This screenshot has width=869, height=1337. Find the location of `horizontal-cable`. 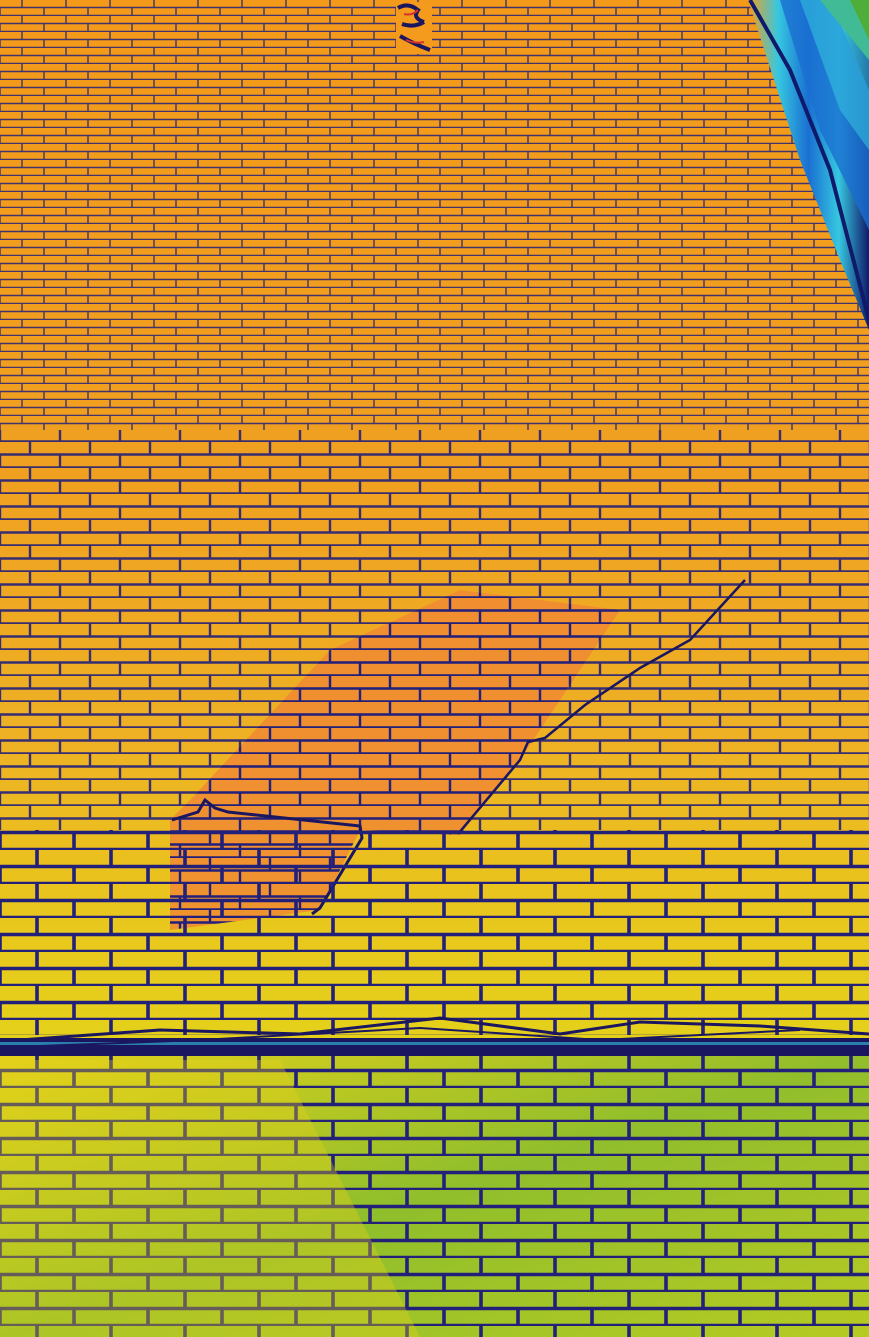

horizontal-cable is located at coordinates (434, 1036).